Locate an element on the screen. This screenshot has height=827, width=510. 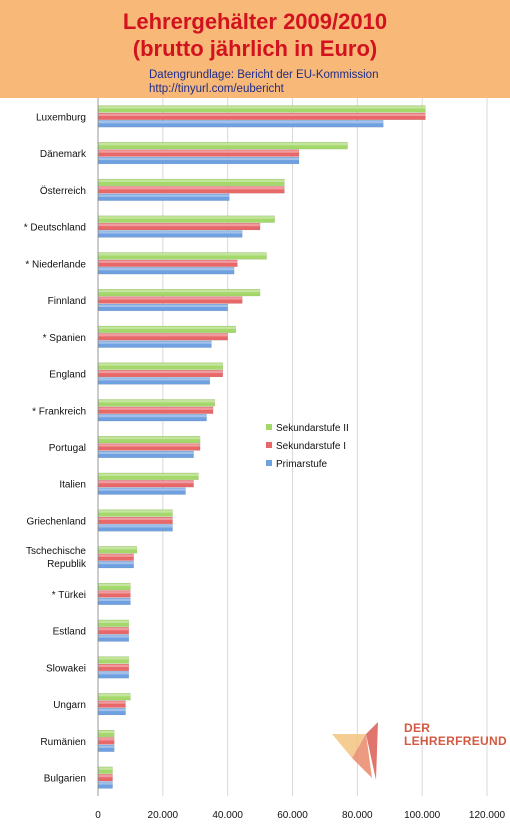
category-label: Finnland is located at coordinates (67, 301).